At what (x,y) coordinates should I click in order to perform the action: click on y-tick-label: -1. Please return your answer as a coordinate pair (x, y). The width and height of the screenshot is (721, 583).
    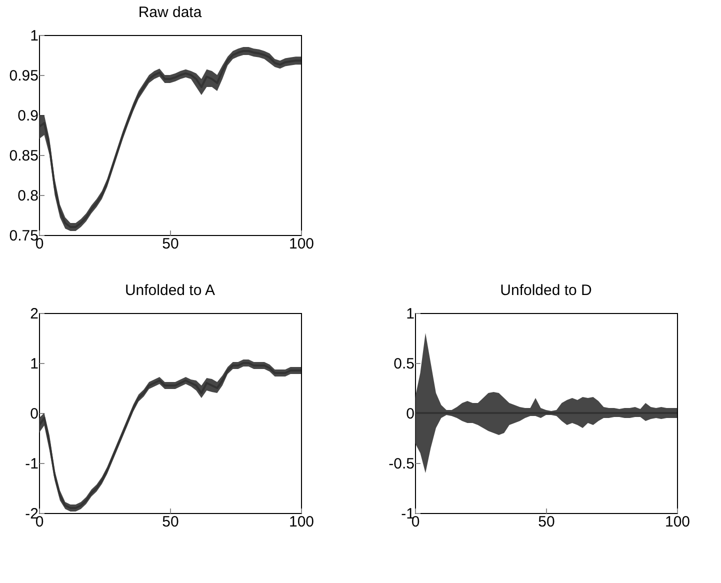
    Looking at the image, I should click on (31, 464).